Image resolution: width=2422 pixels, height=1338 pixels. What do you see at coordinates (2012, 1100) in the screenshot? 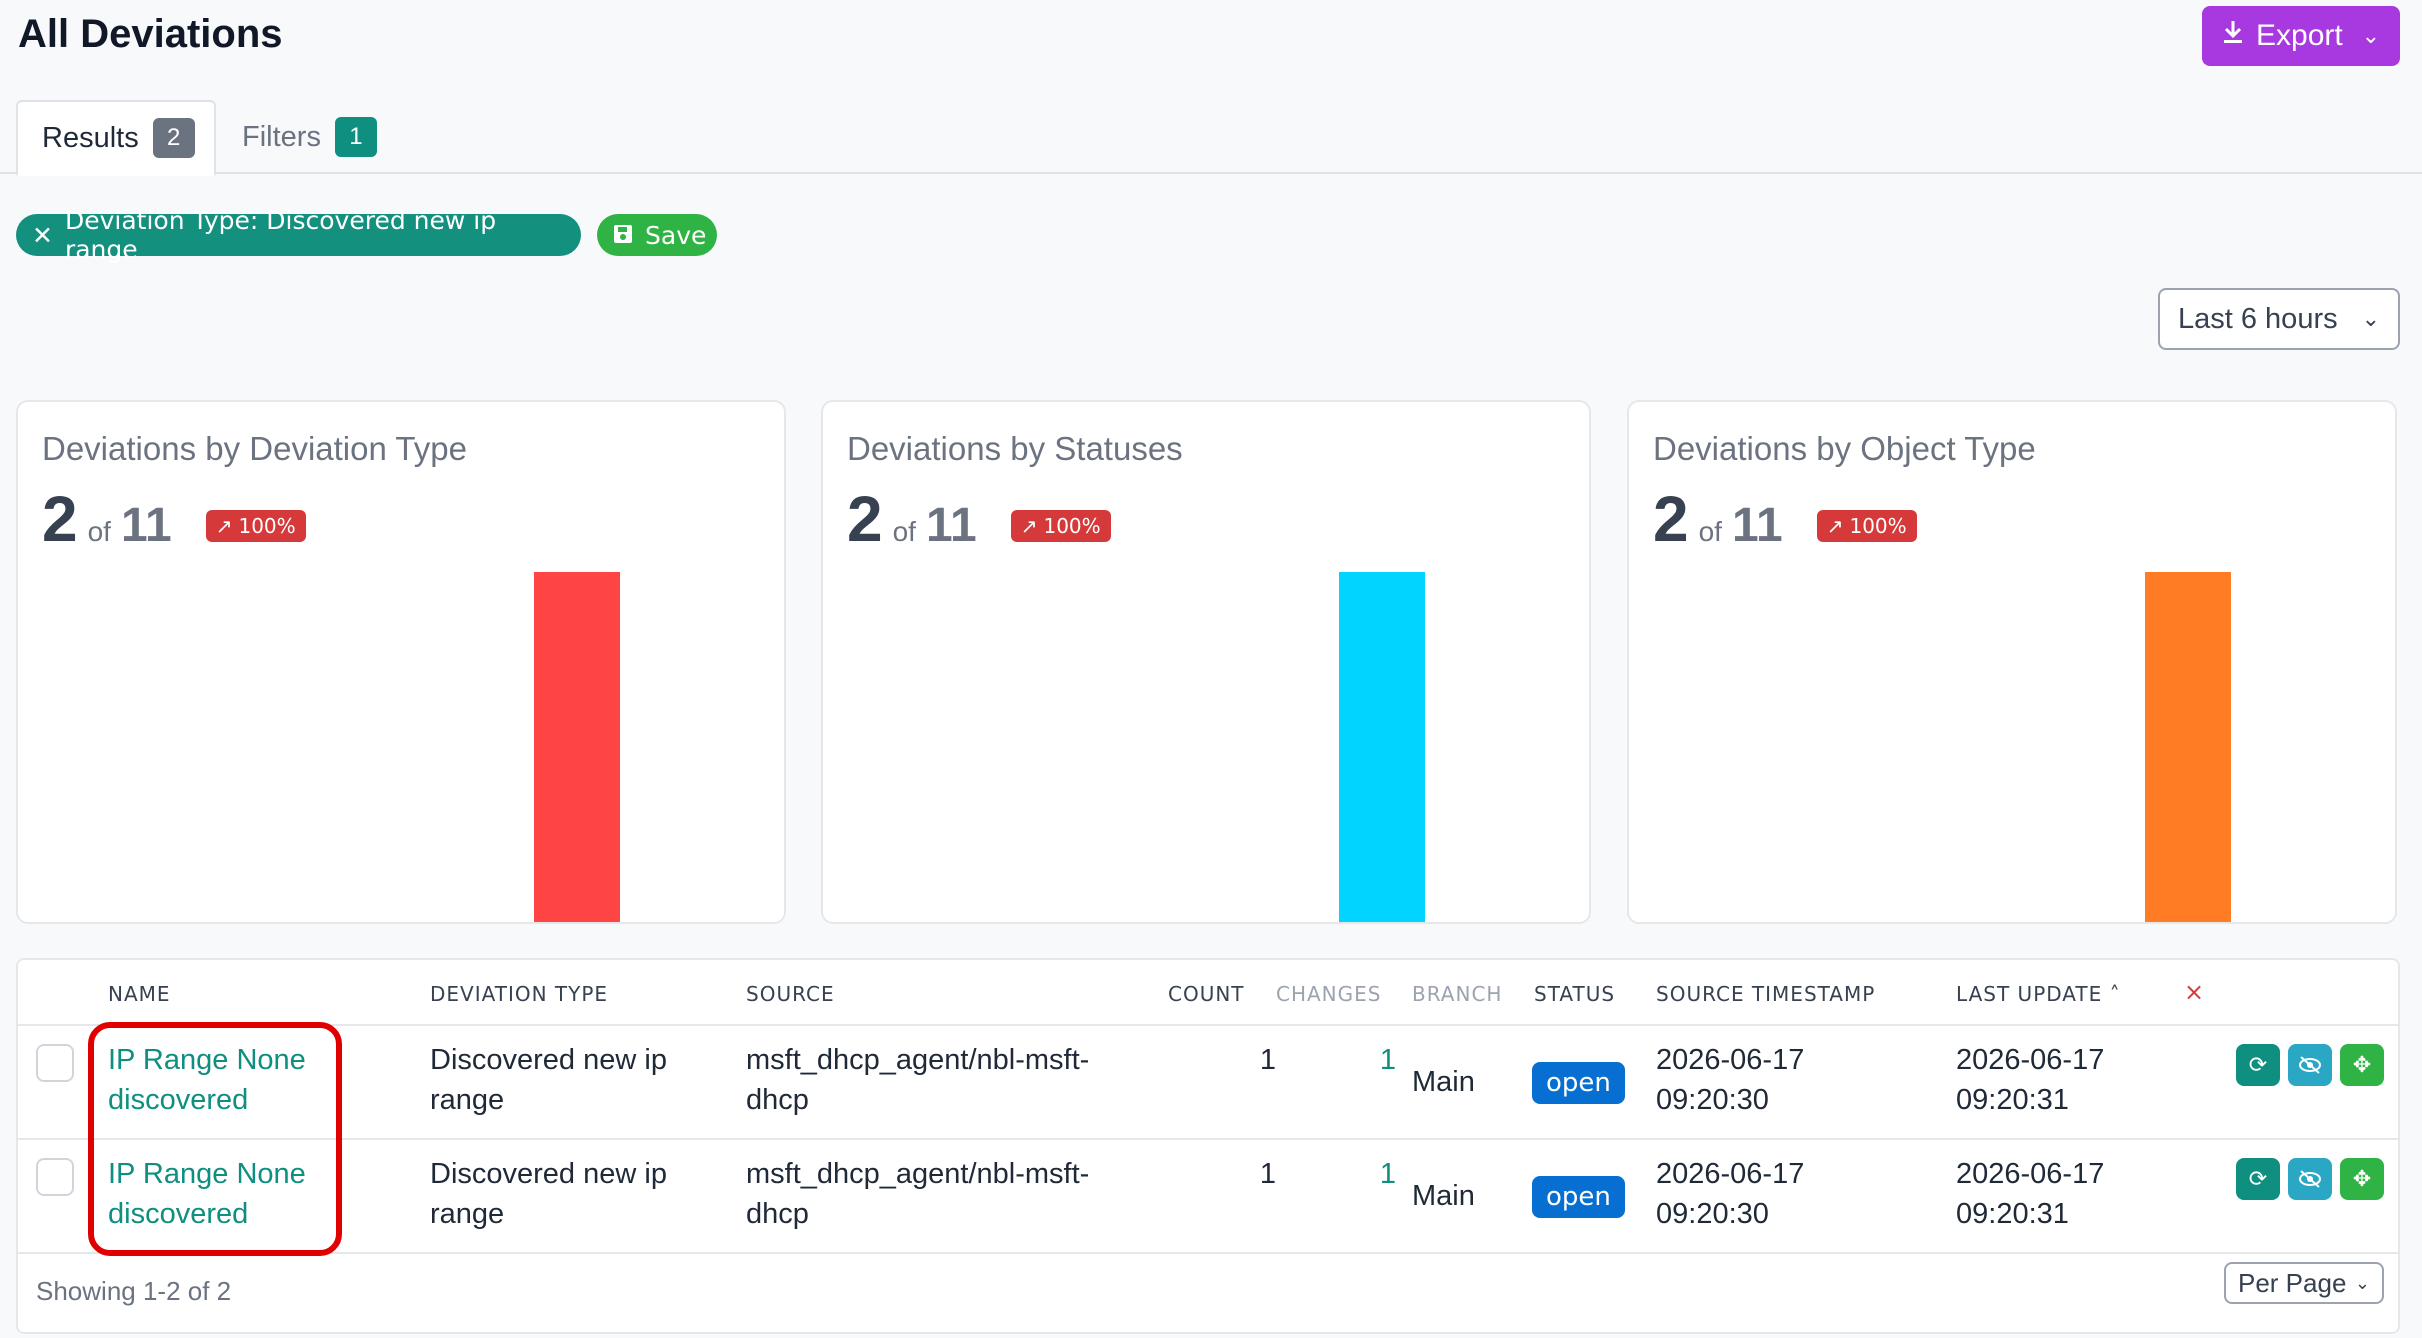
I see `update-time: 09:20:31` at bounding box center [2012, 1100].